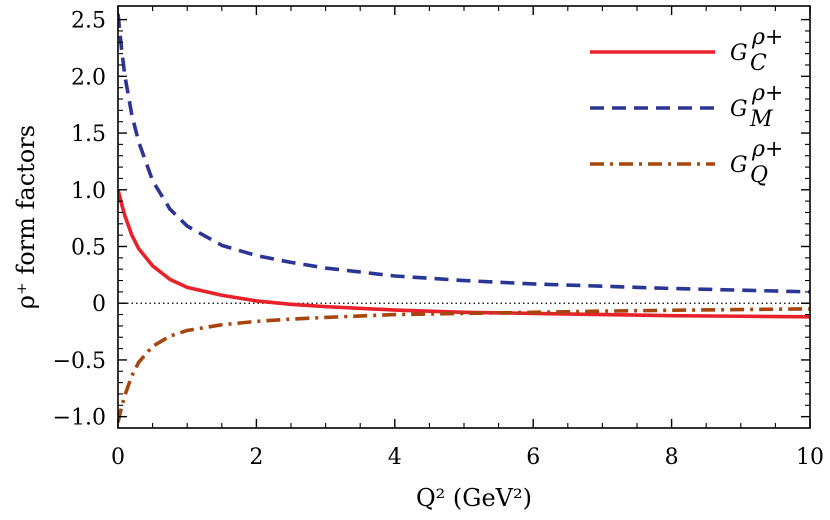 The image size is (830, 520). Describe the element at coordinates (79, 418) in the screenshot. I see `y-tick-label: −1.0` at that location.